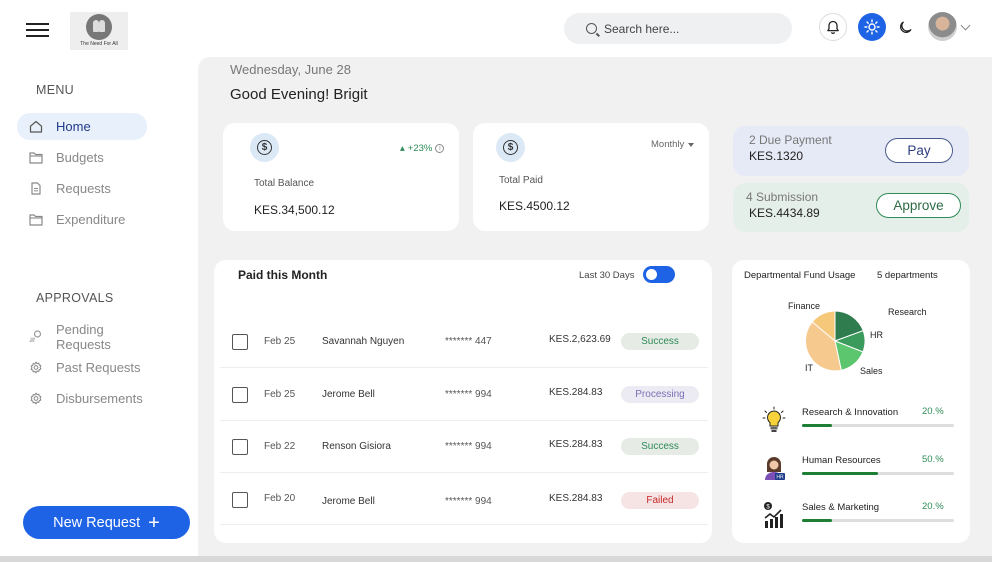  What do you see at coordinates (591, 177) in the screenshot?
I see `total-paid-card: $ Monthly Total Paid KES.4500.12` at bounding box center [591, 177].